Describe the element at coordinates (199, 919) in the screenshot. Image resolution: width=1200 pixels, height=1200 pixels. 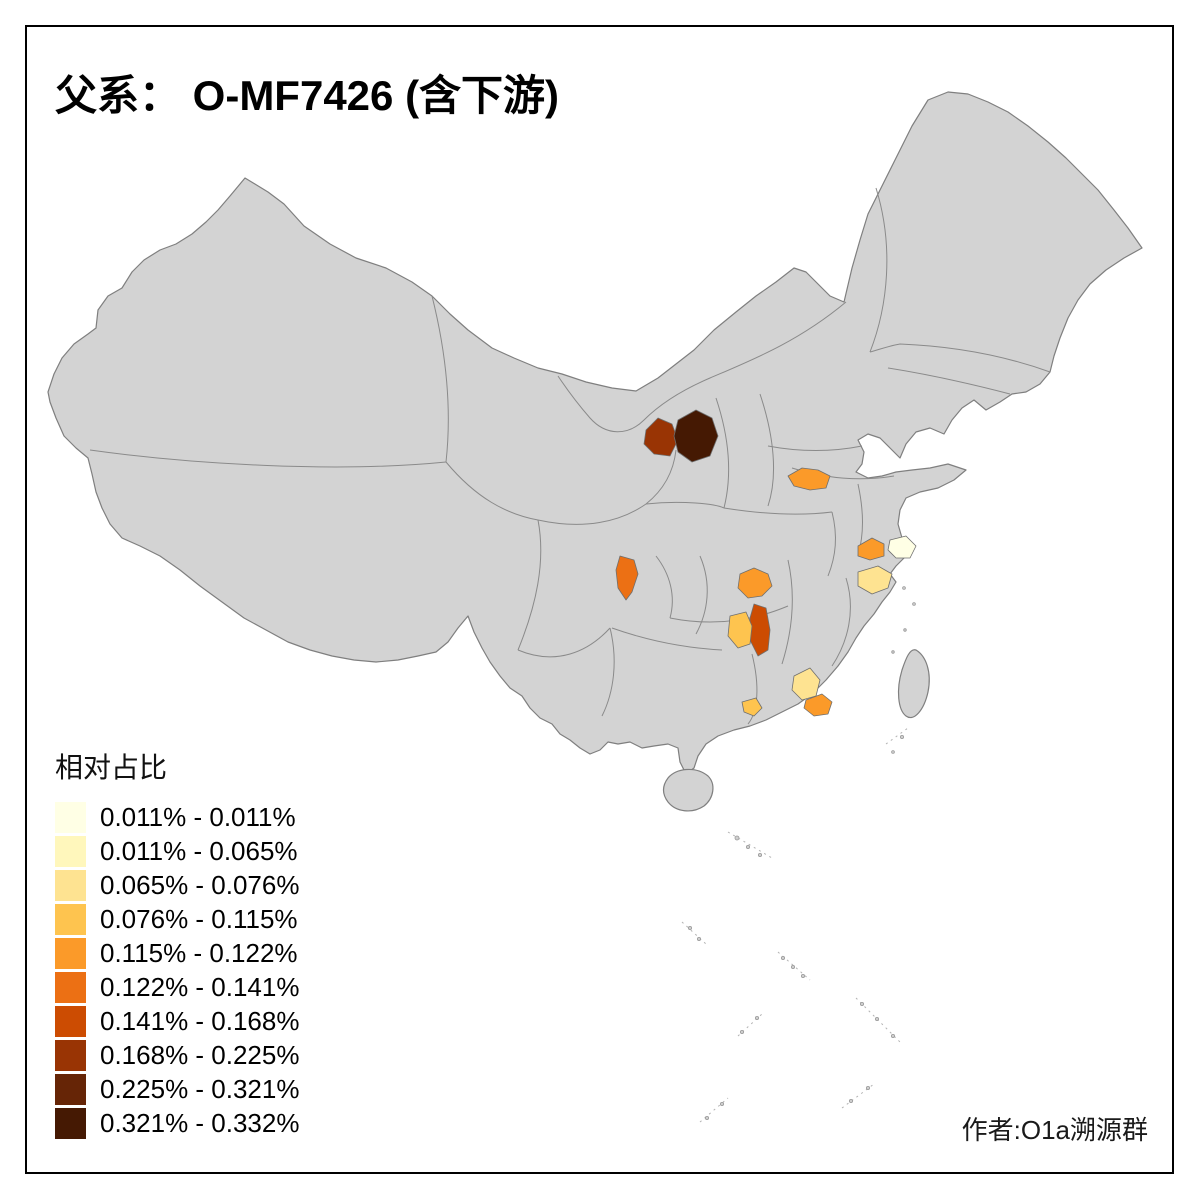
I see `legend-bin-label: 0.076% - 0.115%` at that location.